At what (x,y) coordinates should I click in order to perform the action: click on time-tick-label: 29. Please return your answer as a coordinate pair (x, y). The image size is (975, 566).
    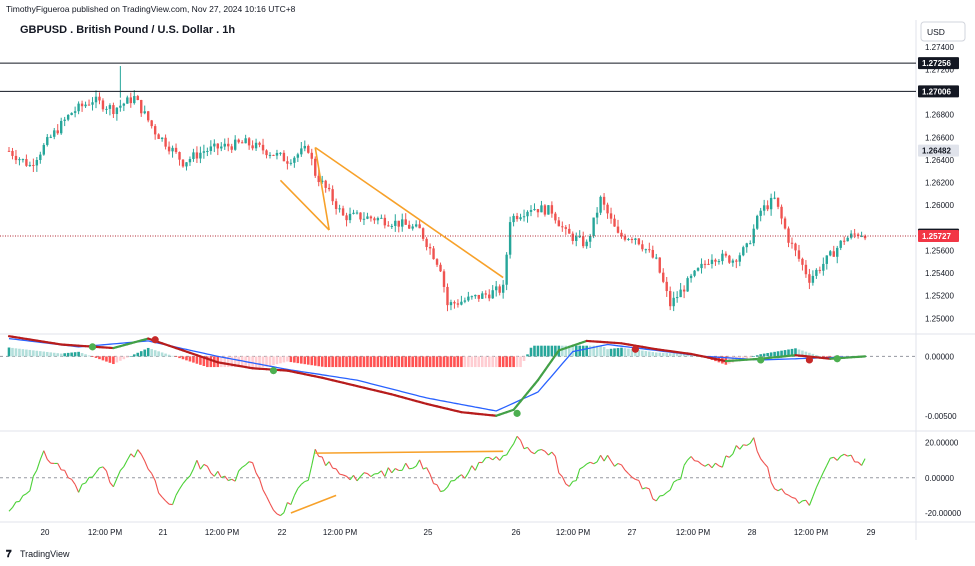
    Looking at the image, I should click on (871, 532).